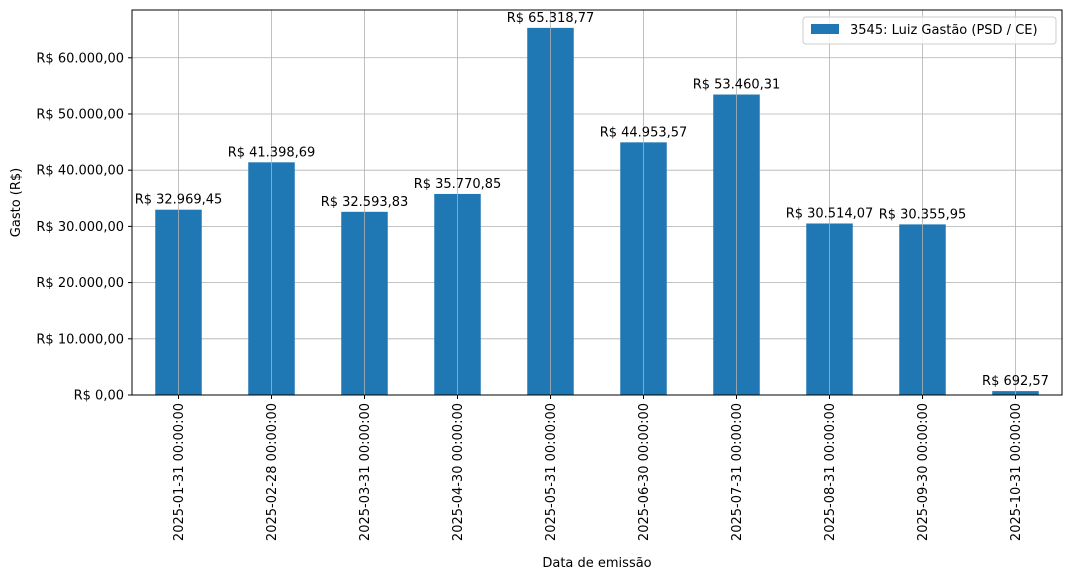 The image size is (1072, 580). I want to click on x-tick-label: 2025-09-30 00:00:00, so click(923, 472).